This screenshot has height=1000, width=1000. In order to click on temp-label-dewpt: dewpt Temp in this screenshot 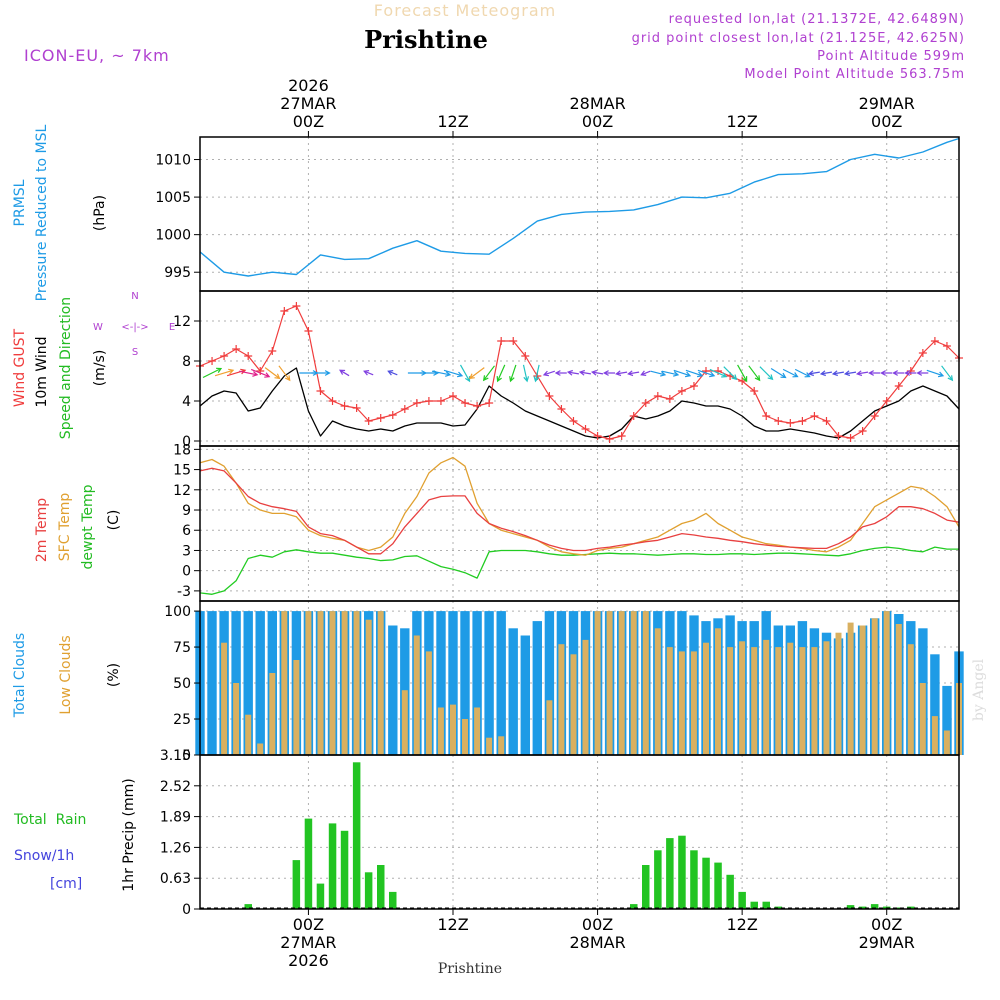, I will do `click(88, 526)`.